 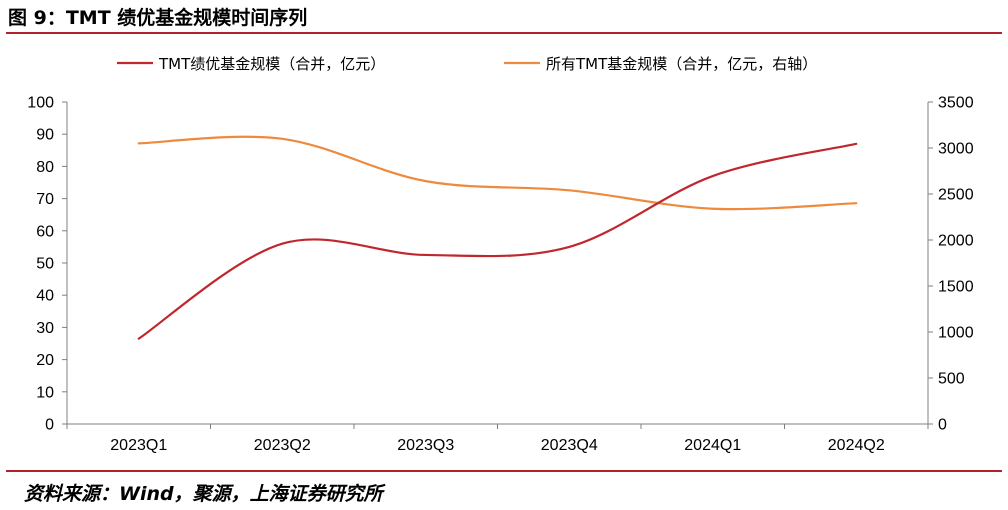 I want to click on legend-label: 所有TMT基金规模（合并，亿元，右轴）, so click(x=681, y=64).